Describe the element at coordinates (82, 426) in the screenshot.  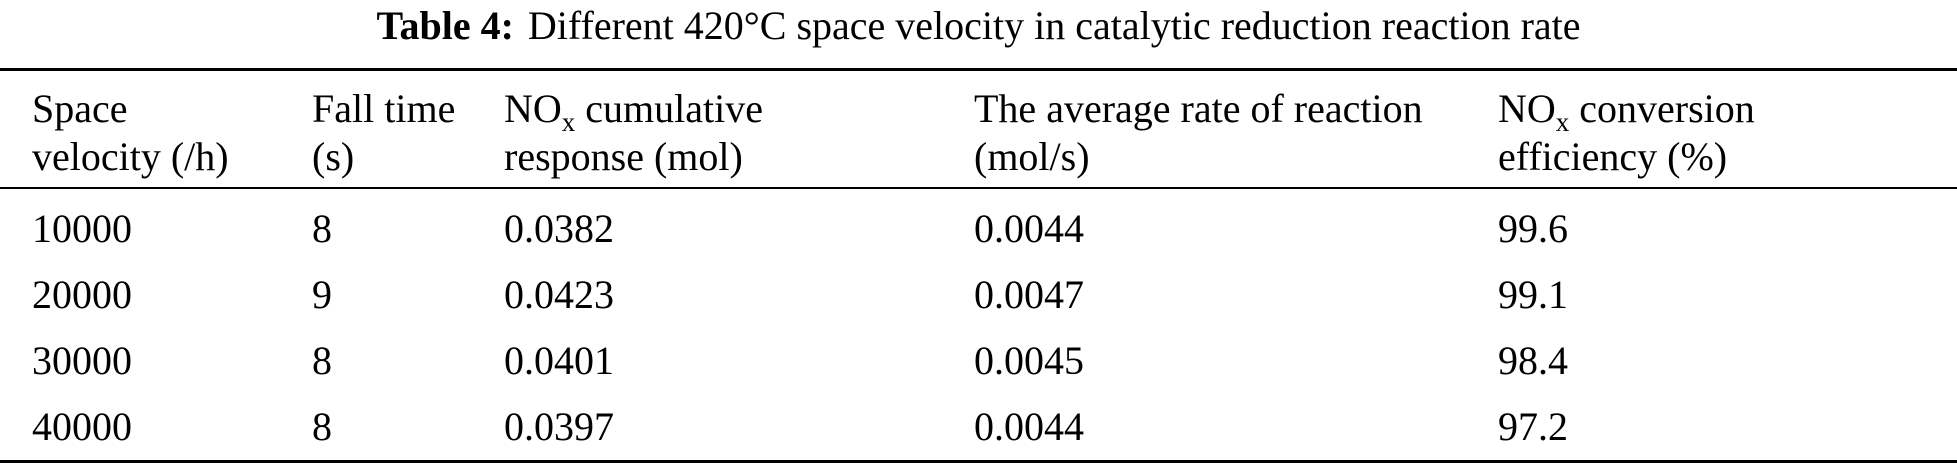
I see `cell-space-velocity: 40000` at that location.